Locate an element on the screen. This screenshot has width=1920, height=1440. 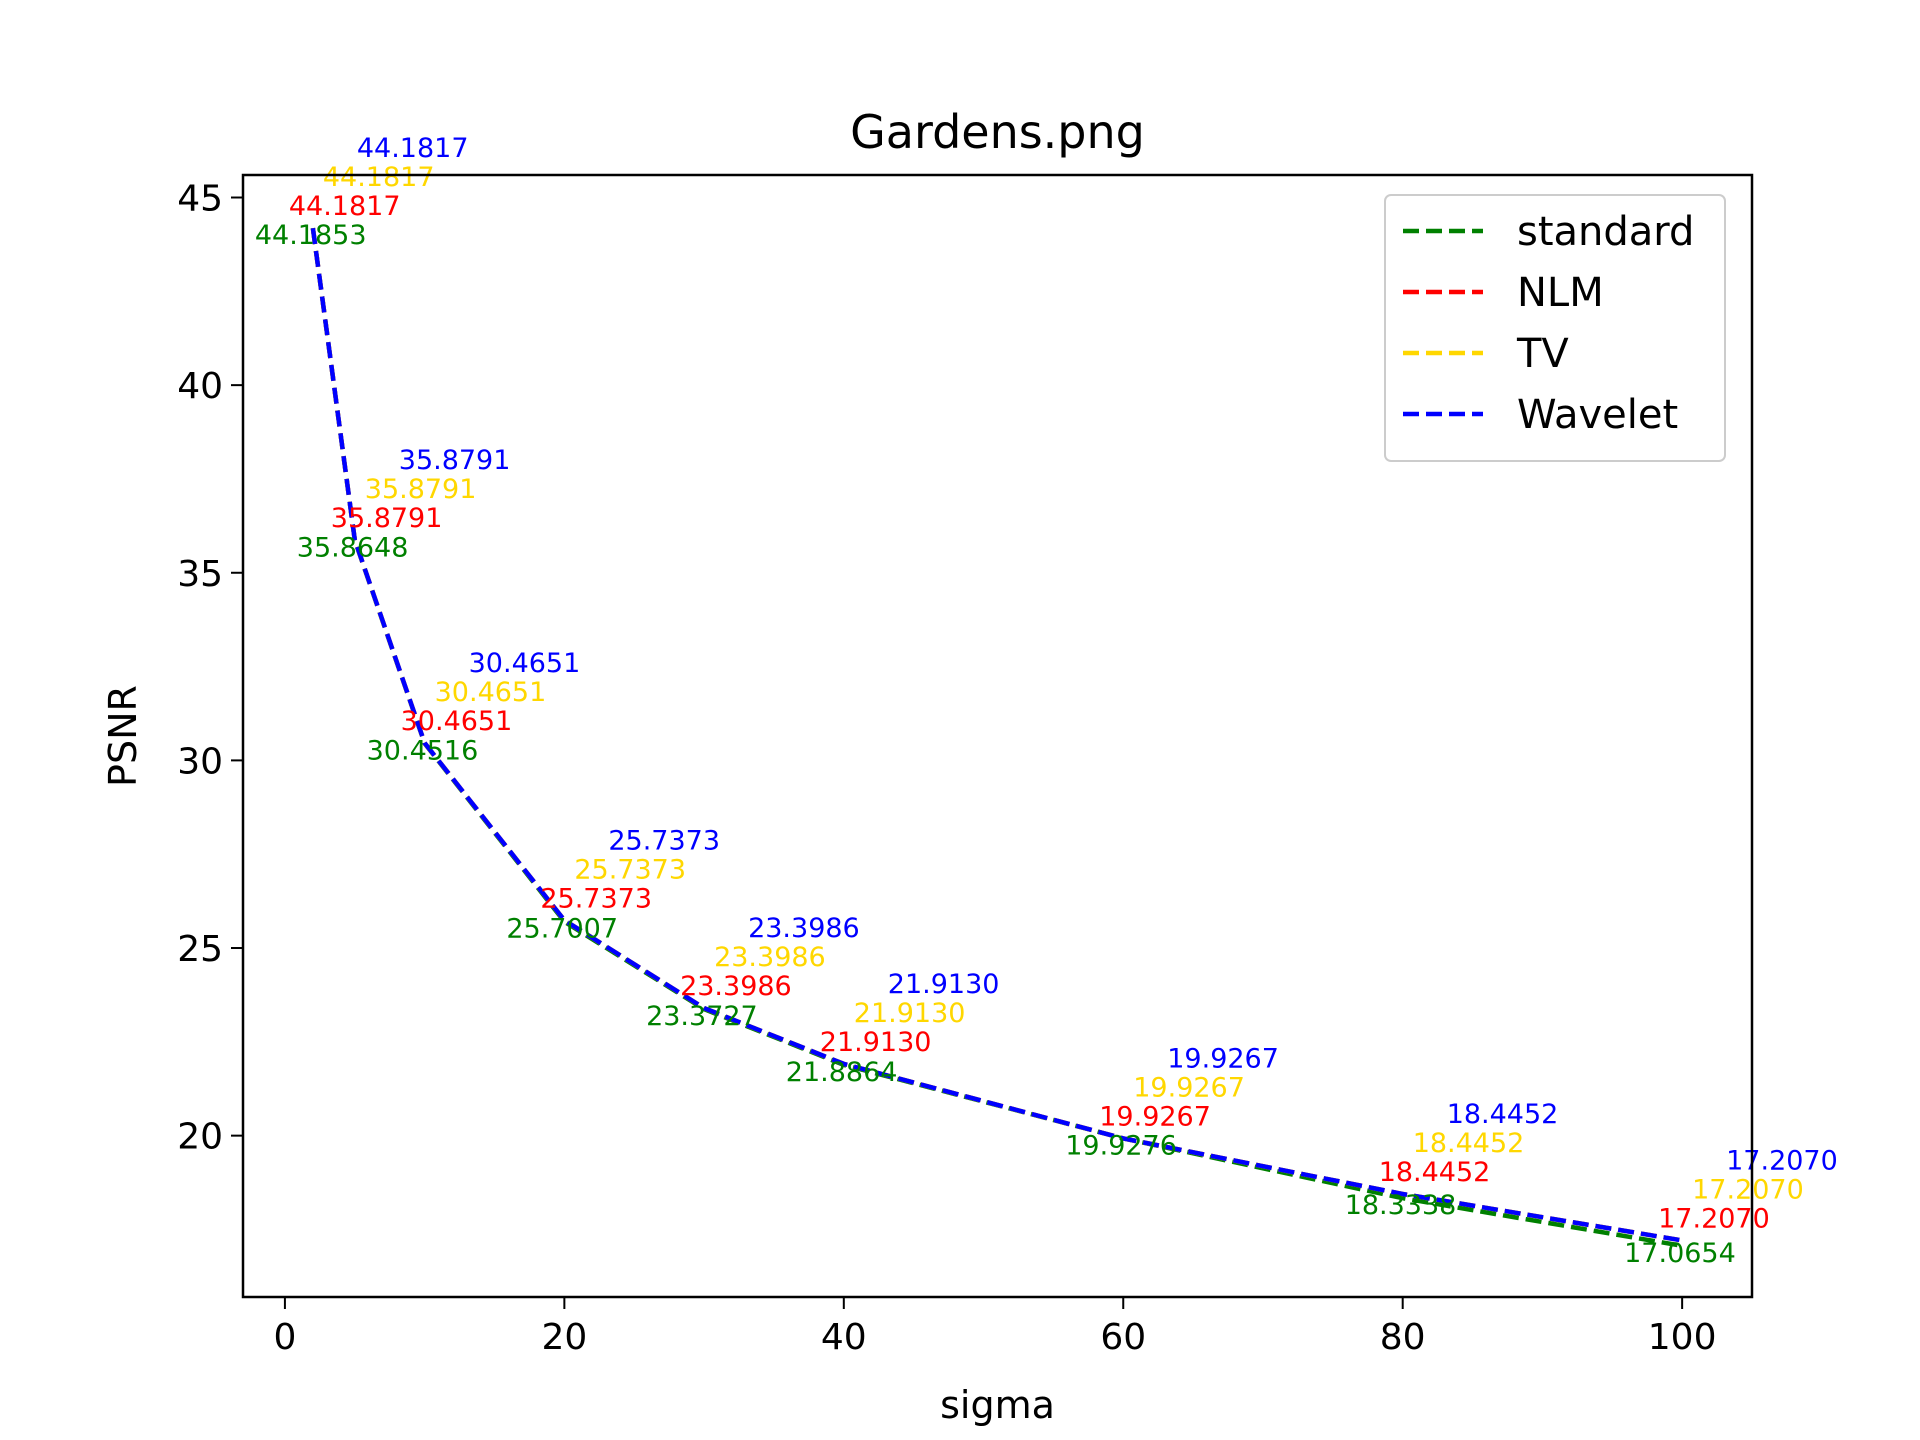
x-tick-label: 80 is located at coordinates (1403, 1337).